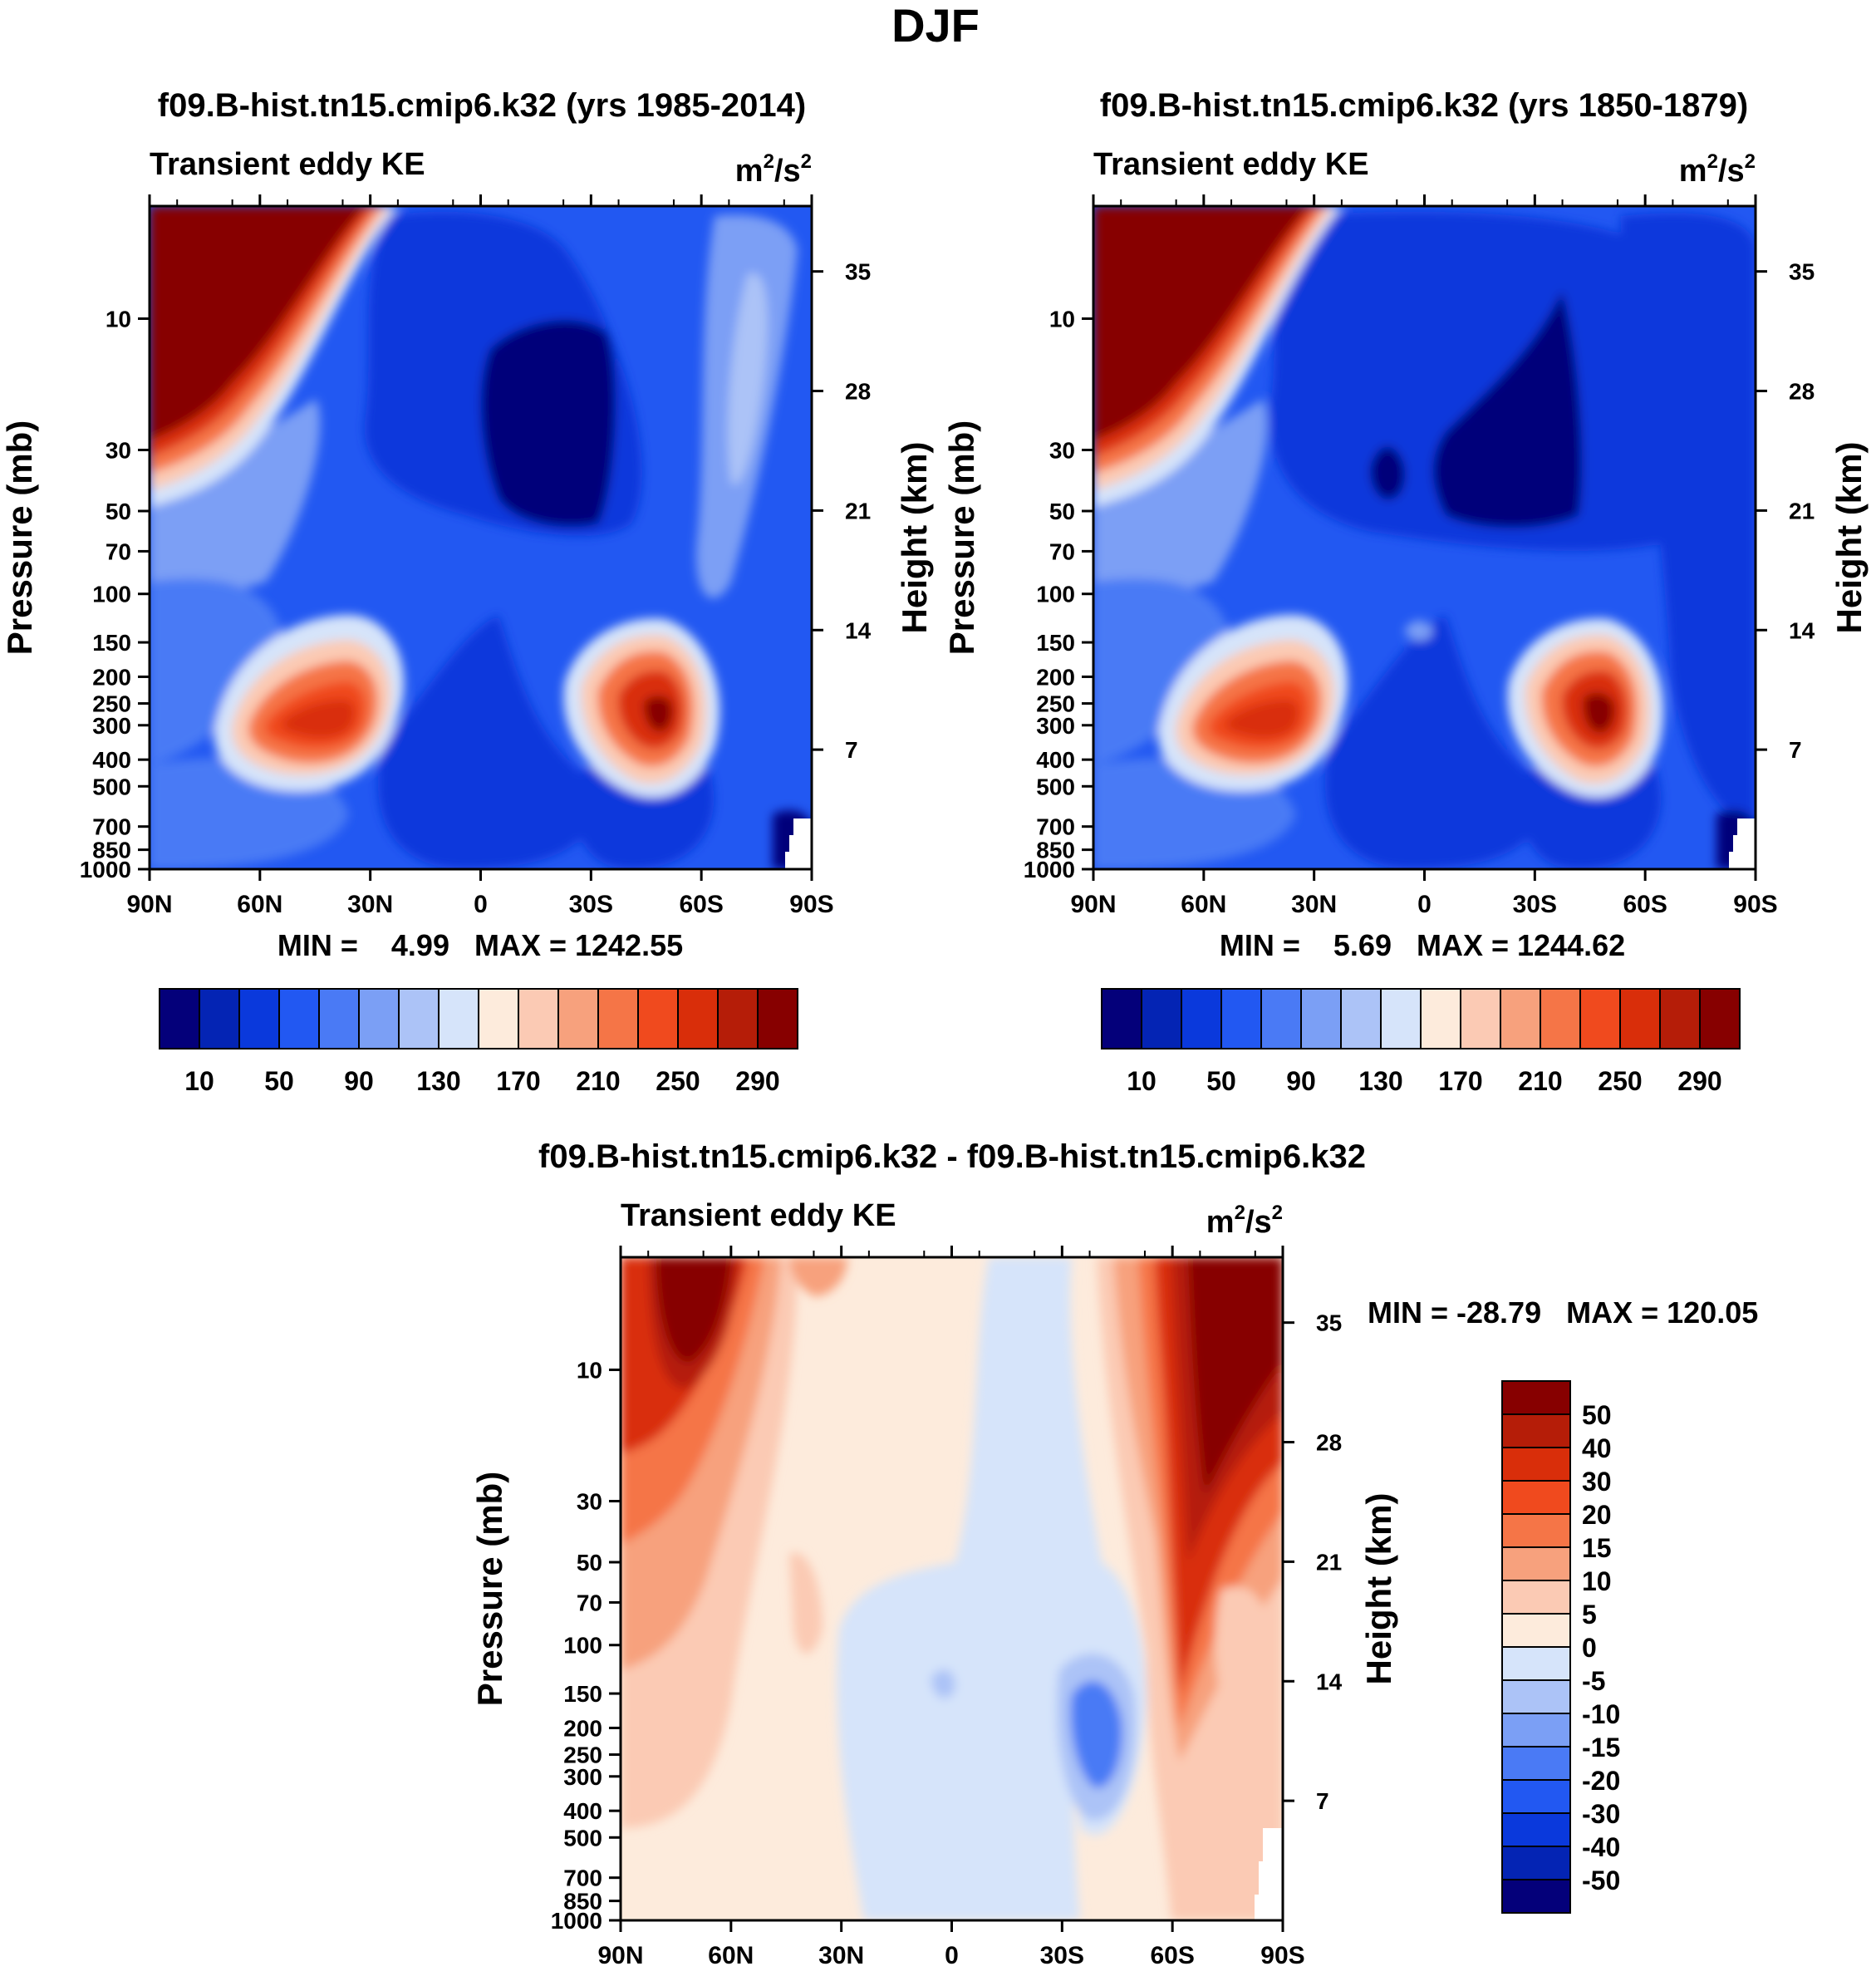 The height and width of the screenshot is (1981, 1876). I want to click on y-tick-label: 10, so click(1062, 319).